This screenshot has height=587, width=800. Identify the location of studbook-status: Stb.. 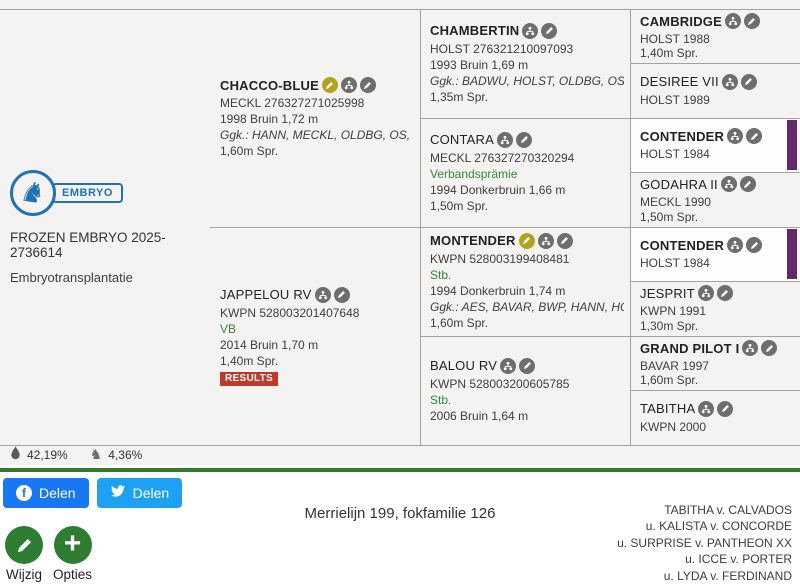
(441, 399).